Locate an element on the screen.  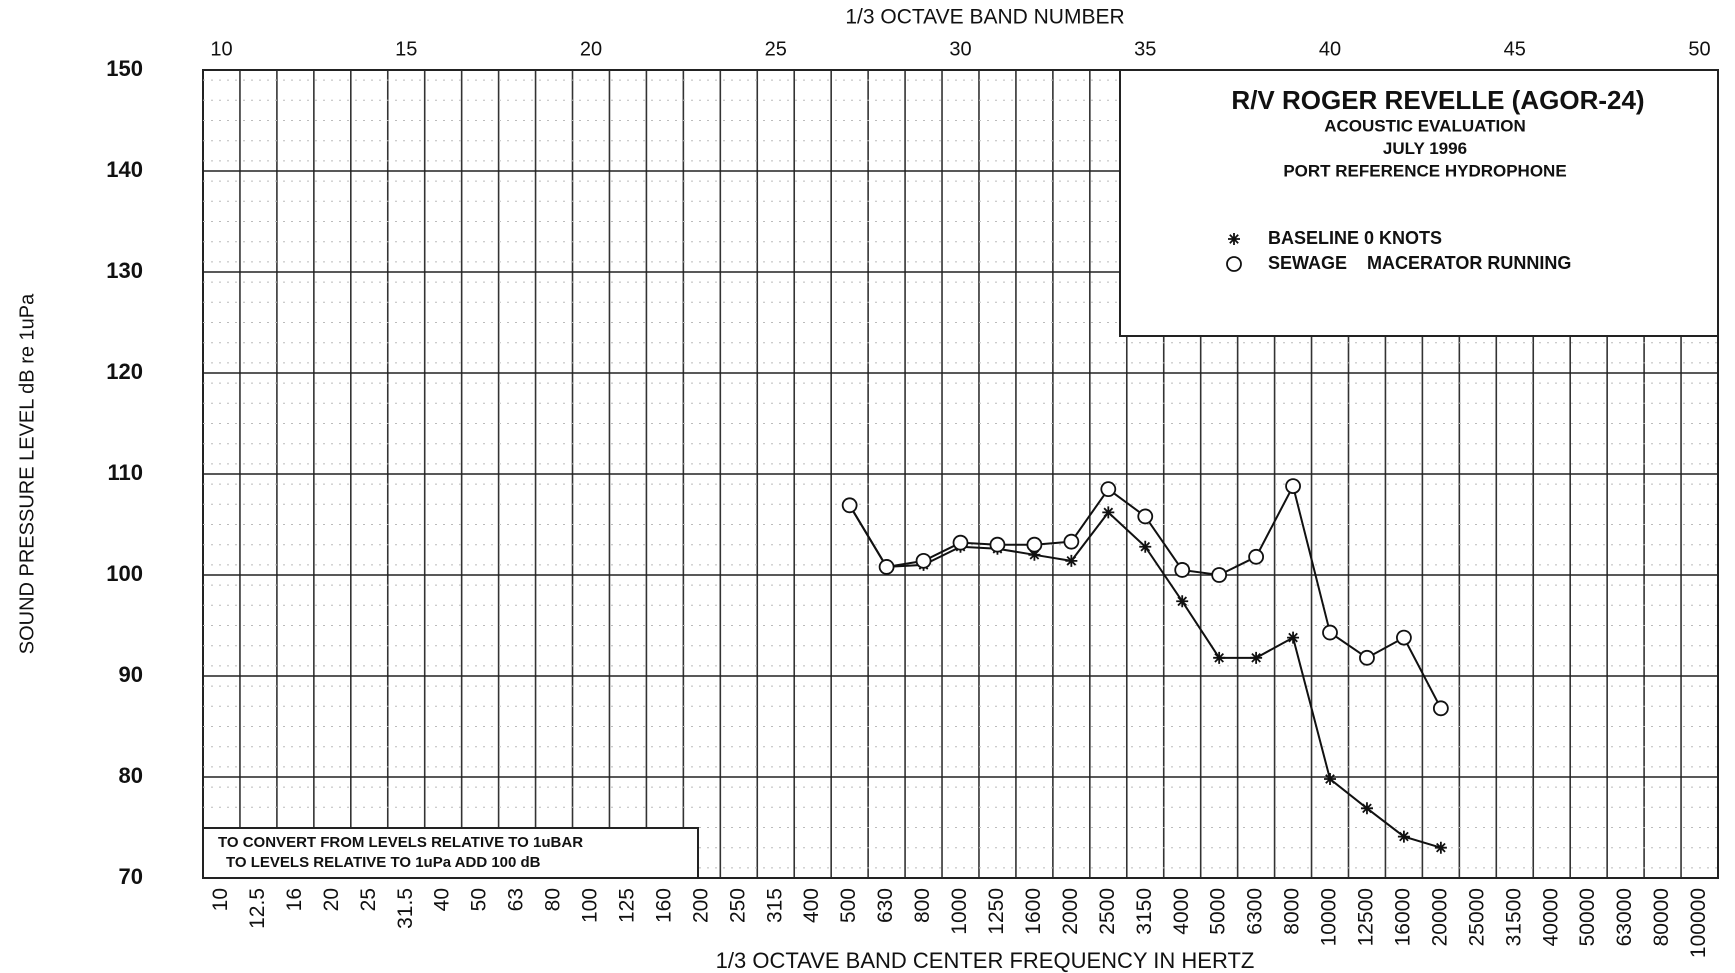
x-tick-label: 1600 is located at coordinates (1033, 911).